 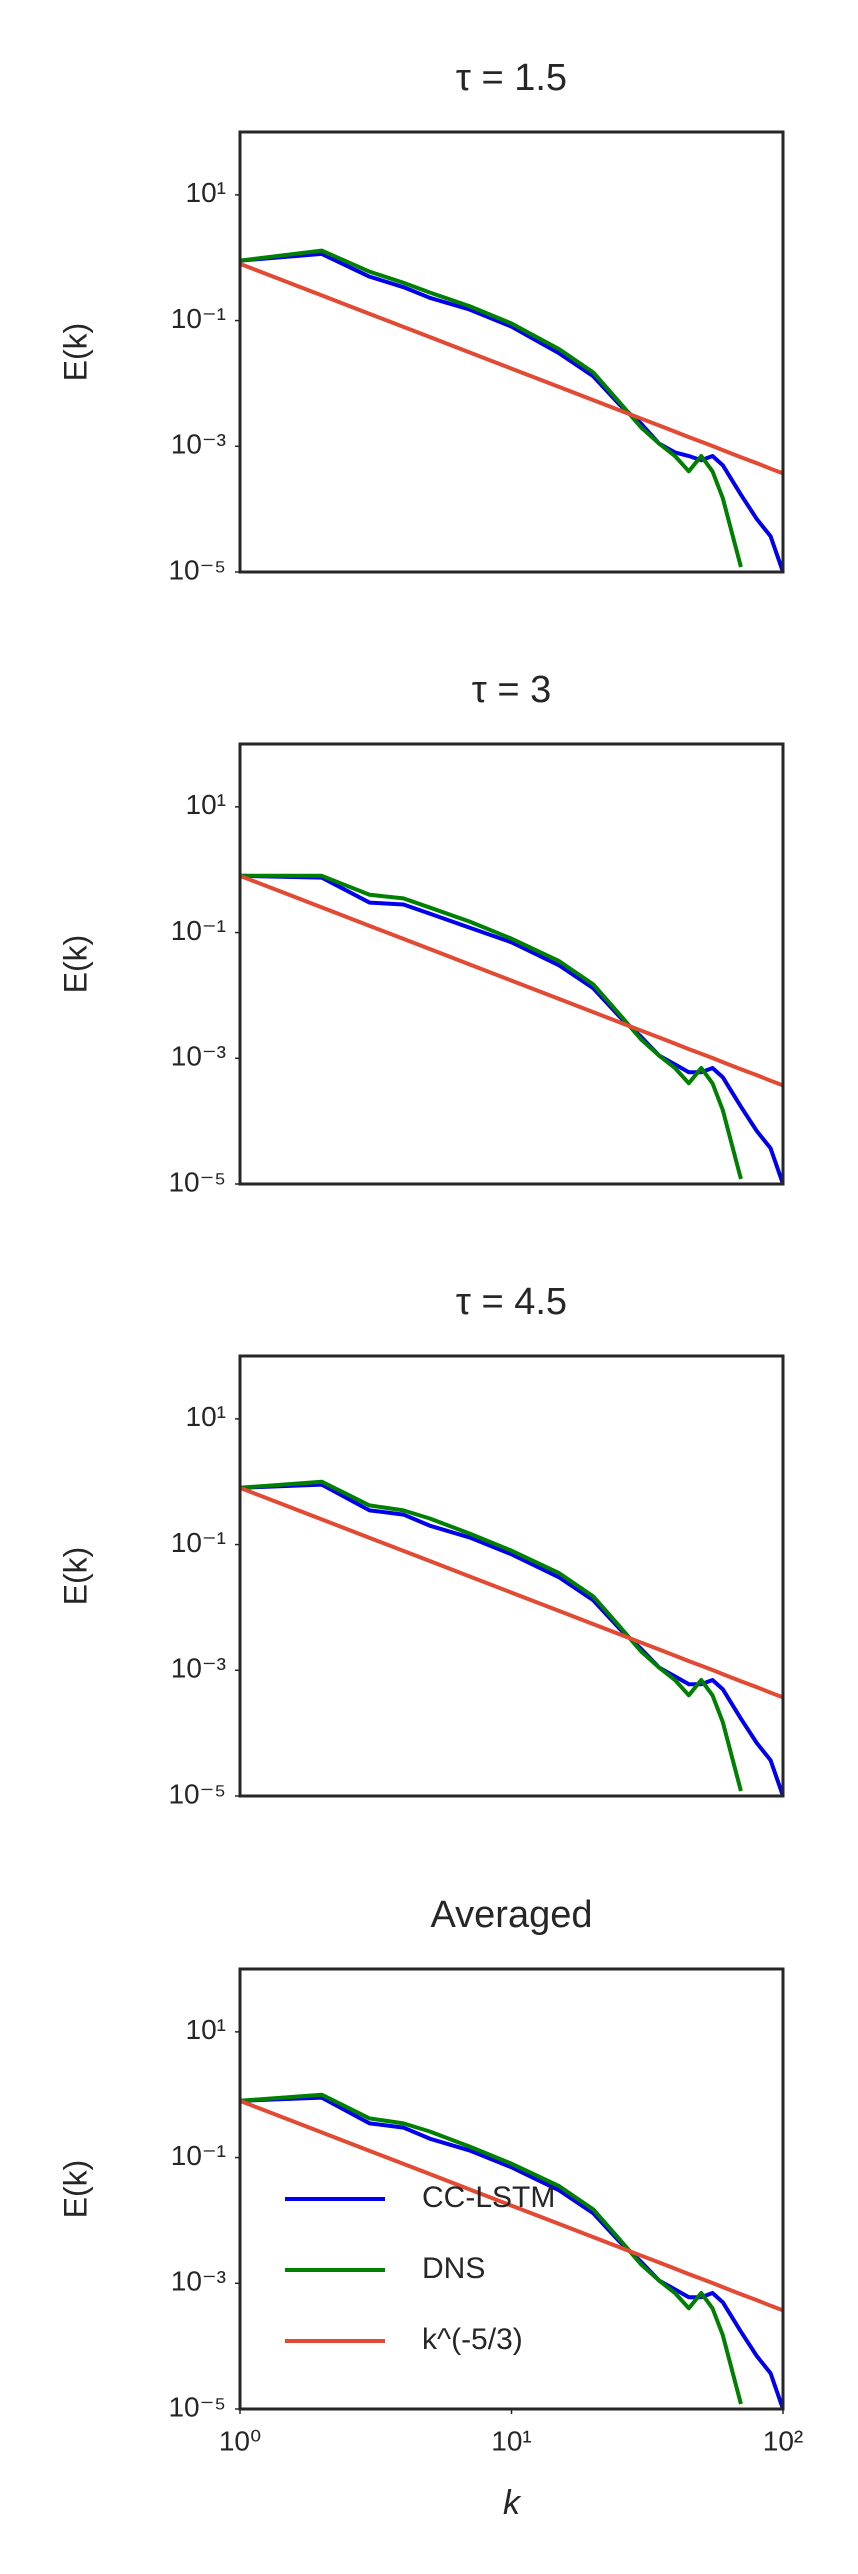 What do you see at coordinates (453, 2268) in the screenshot?
I see `legend-label: DNS` at bounding box center [453, 2268].